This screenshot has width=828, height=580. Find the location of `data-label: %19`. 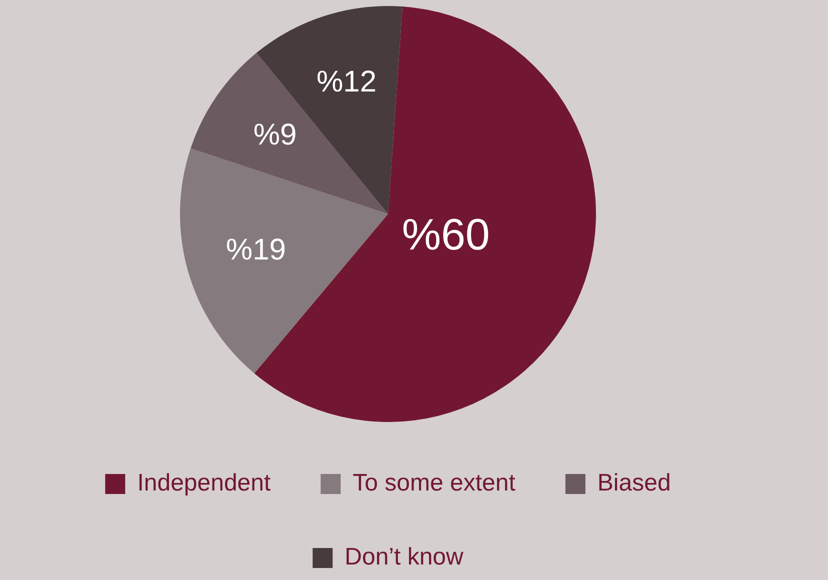

data-label: %19 is located at coordinates (256, 250).